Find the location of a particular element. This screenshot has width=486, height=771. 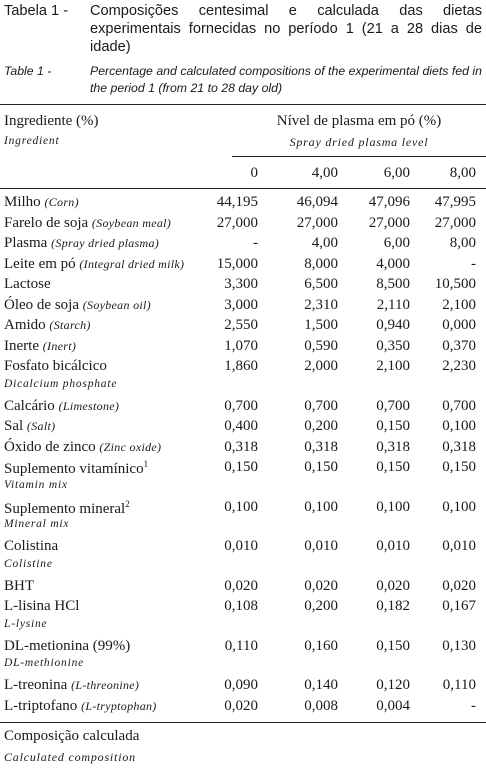

ingredient-name-en-subline: Mineral mix is located at coordinates (37, 524).